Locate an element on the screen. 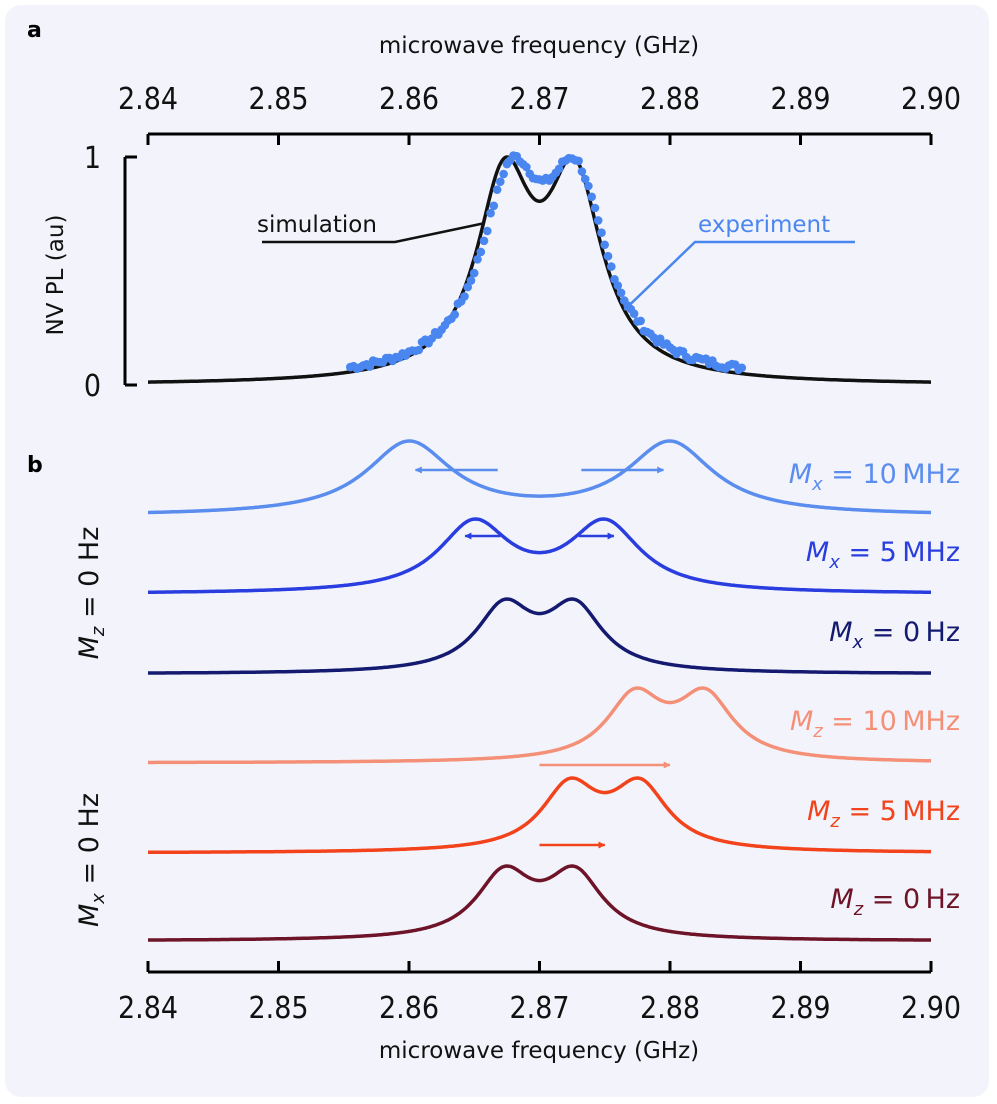 The width and height of the screenshot is (997, 1104). trace-label: Mz = 10 MHz is located at coordinates (875, 724).